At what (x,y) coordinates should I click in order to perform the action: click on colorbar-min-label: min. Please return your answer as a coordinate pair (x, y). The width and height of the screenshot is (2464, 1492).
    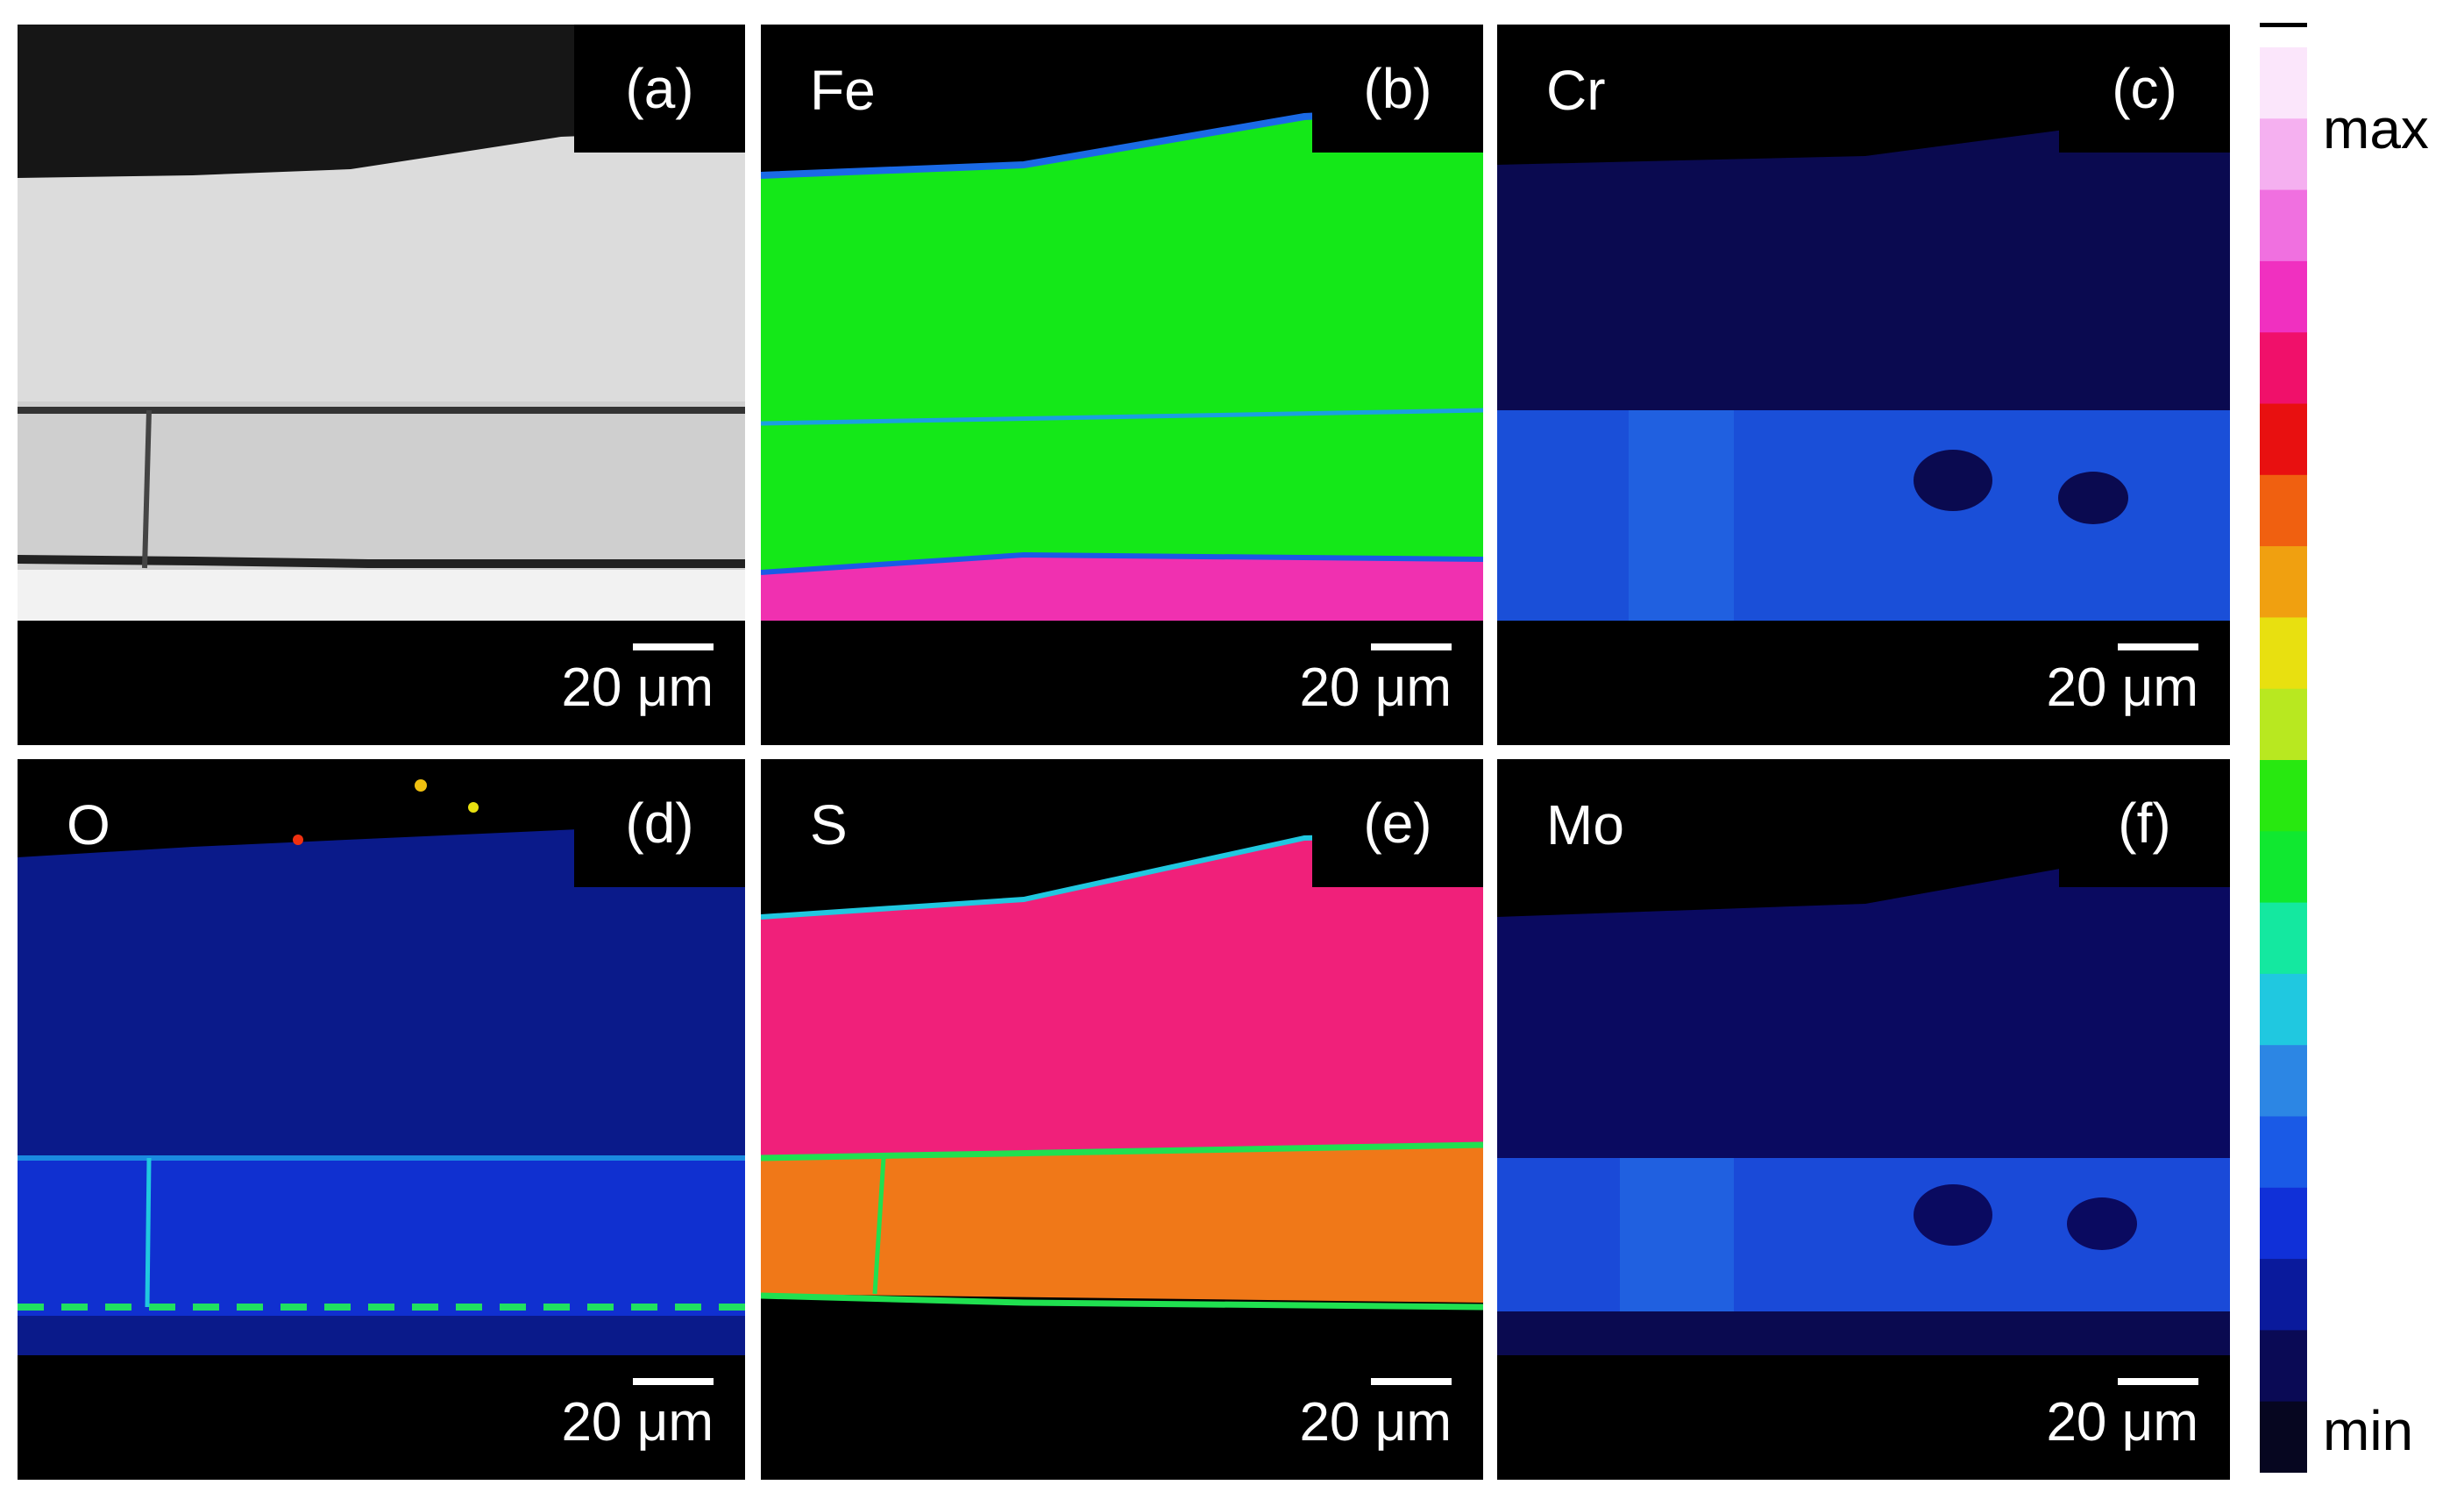
    Looking at the image, I should click on (2368, 1430).